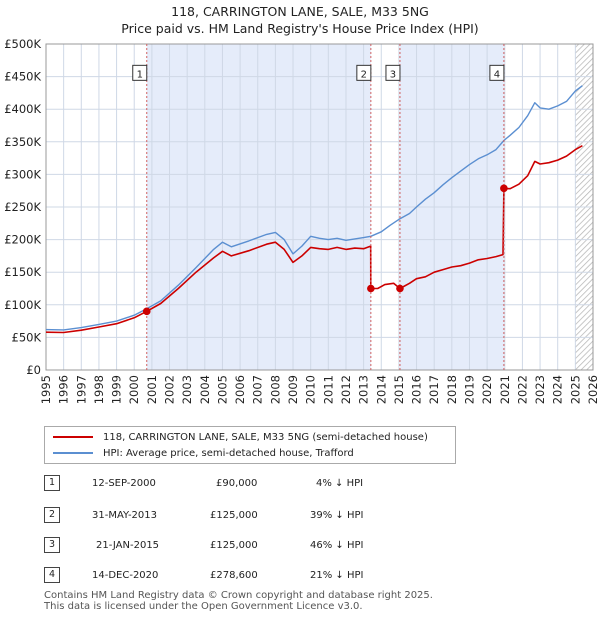 This screenshot has height=620, width=600. Describe the element at coordinates (52, 545) in the screenshot. I see `sale-number-badge: 3` at that location.